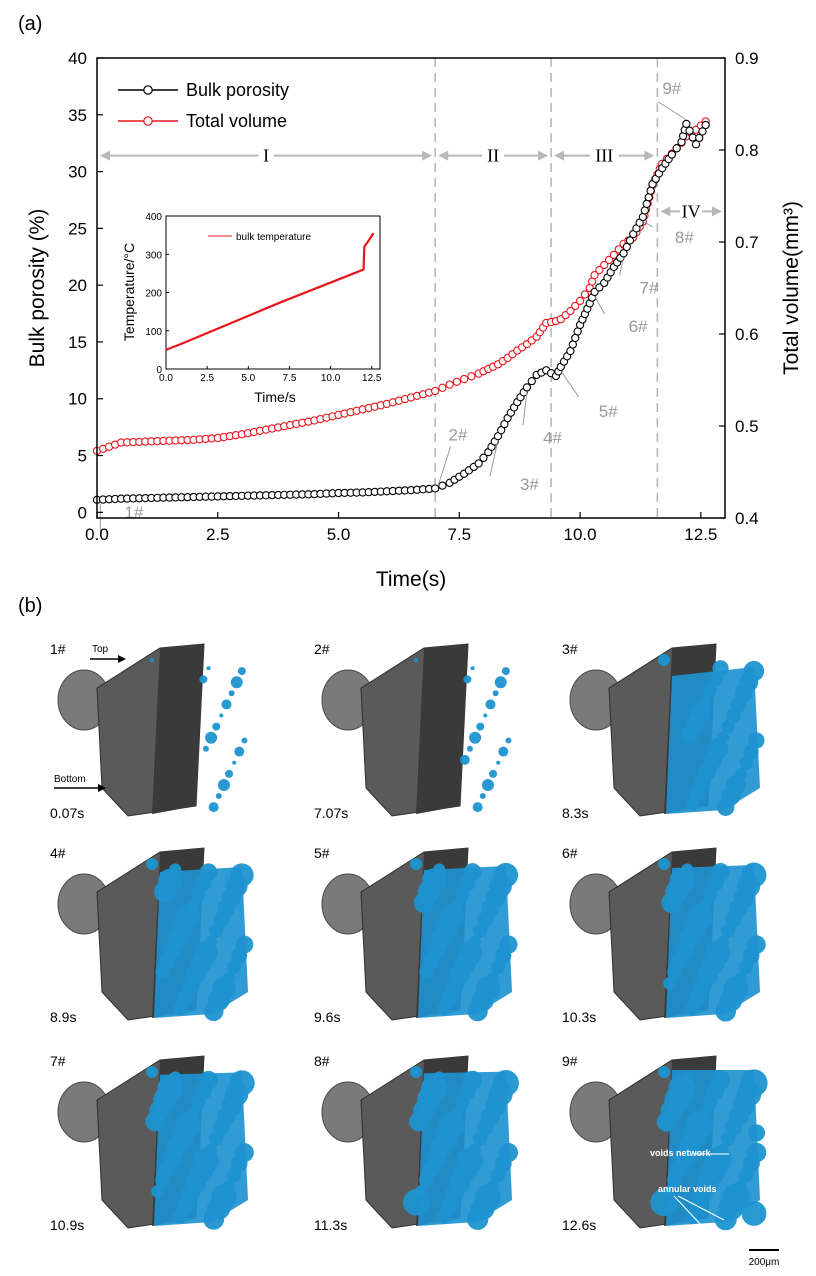 This screenshot has width=816, height=1276. What do you see at coordinates (153, 255) in the screenshot?
I see `inset-y-tick-label: 300` at bounding box center [153, 255].